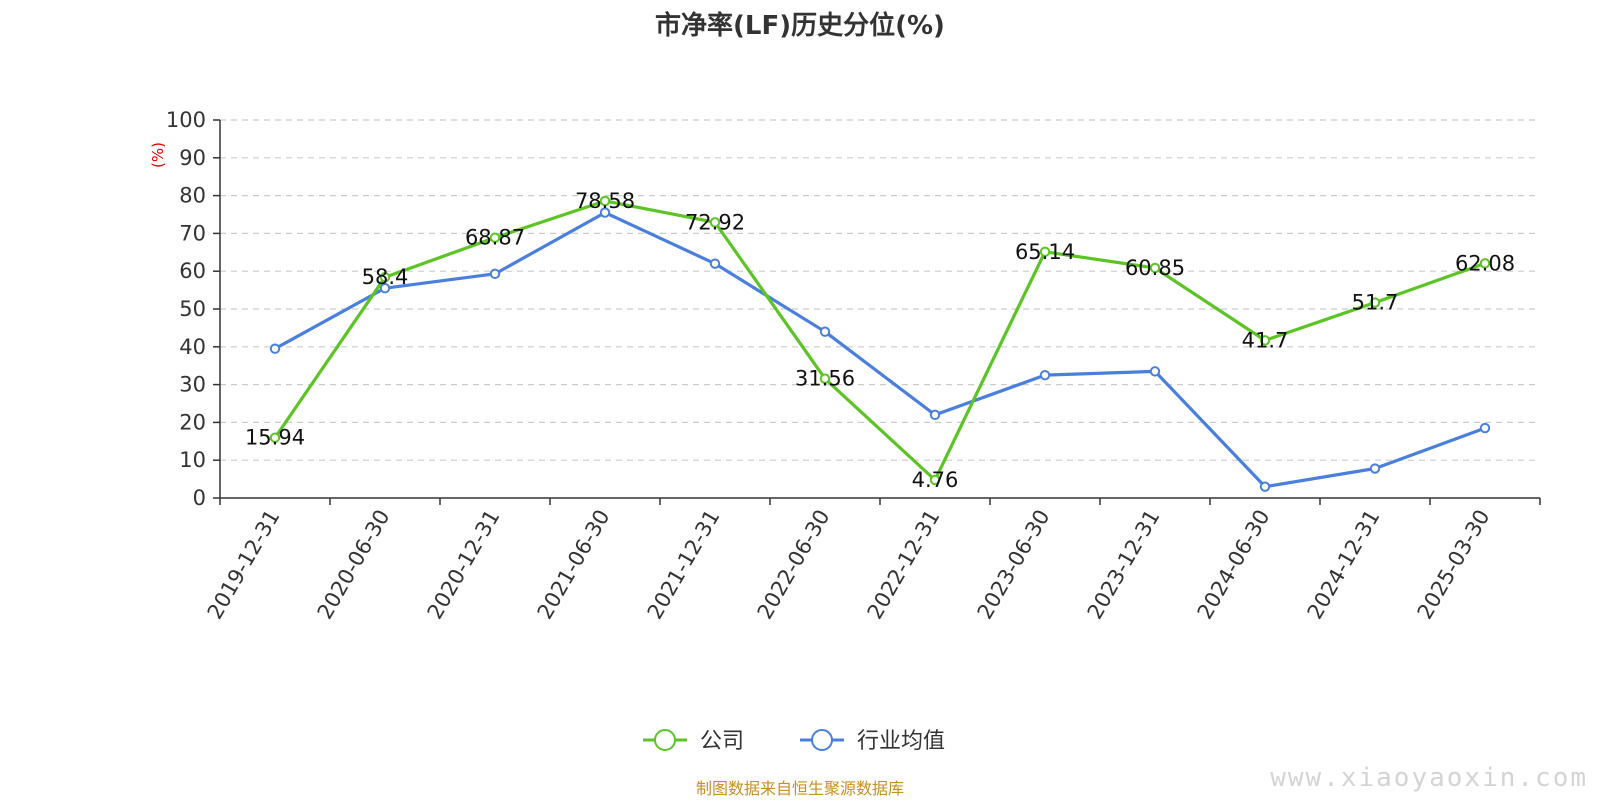 This screenshot has width=1600, height=800. I want to click on legend-label: 行业均值, so click(901, 741).